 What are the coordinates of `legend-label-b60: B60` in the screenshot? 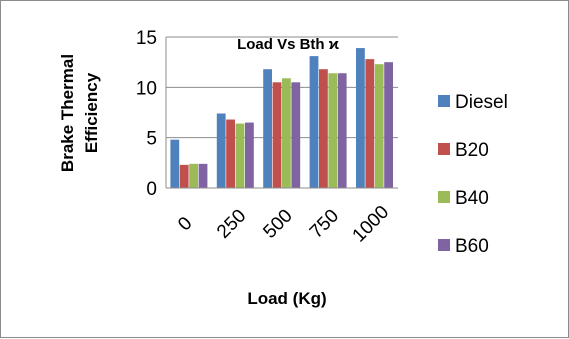 It's located at (472, 246).